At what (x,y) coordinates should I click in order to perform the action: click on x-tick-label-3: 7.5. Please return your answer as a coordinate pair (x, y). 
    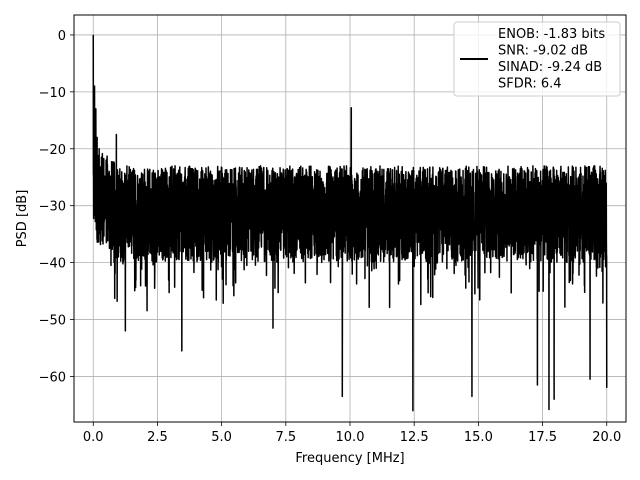
    Looking at the image, I should click on (285, 437).